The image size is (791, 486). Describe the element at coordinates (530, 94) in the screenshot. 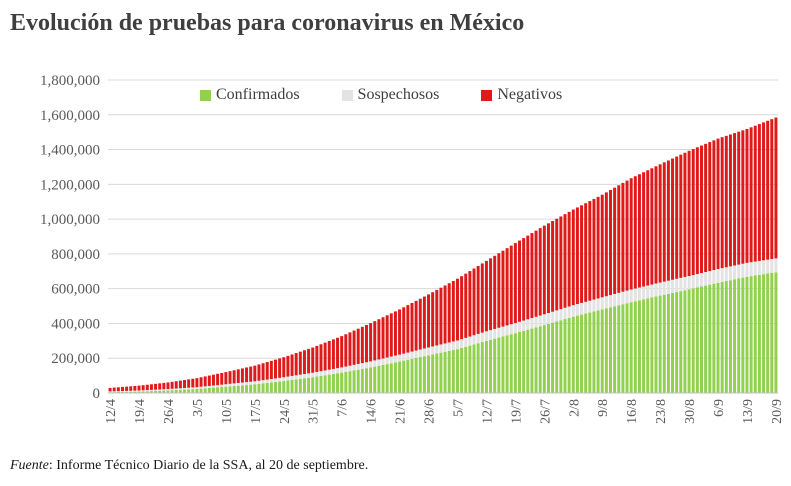

I see `legend-label-negativos: Negativos` at that location.